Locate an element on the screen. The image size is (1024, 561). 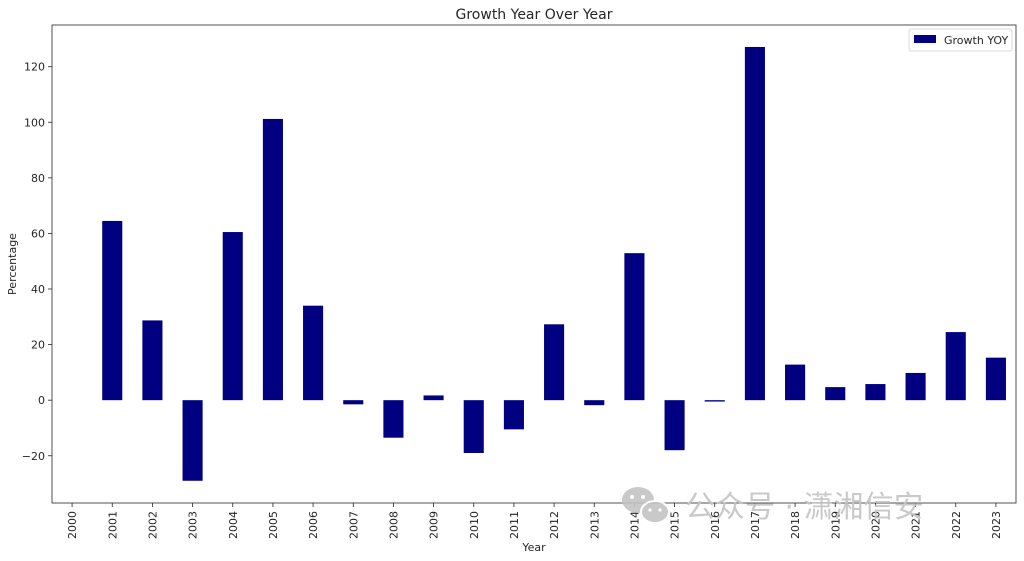
bar-2020 is located at coordinates (875, 392).